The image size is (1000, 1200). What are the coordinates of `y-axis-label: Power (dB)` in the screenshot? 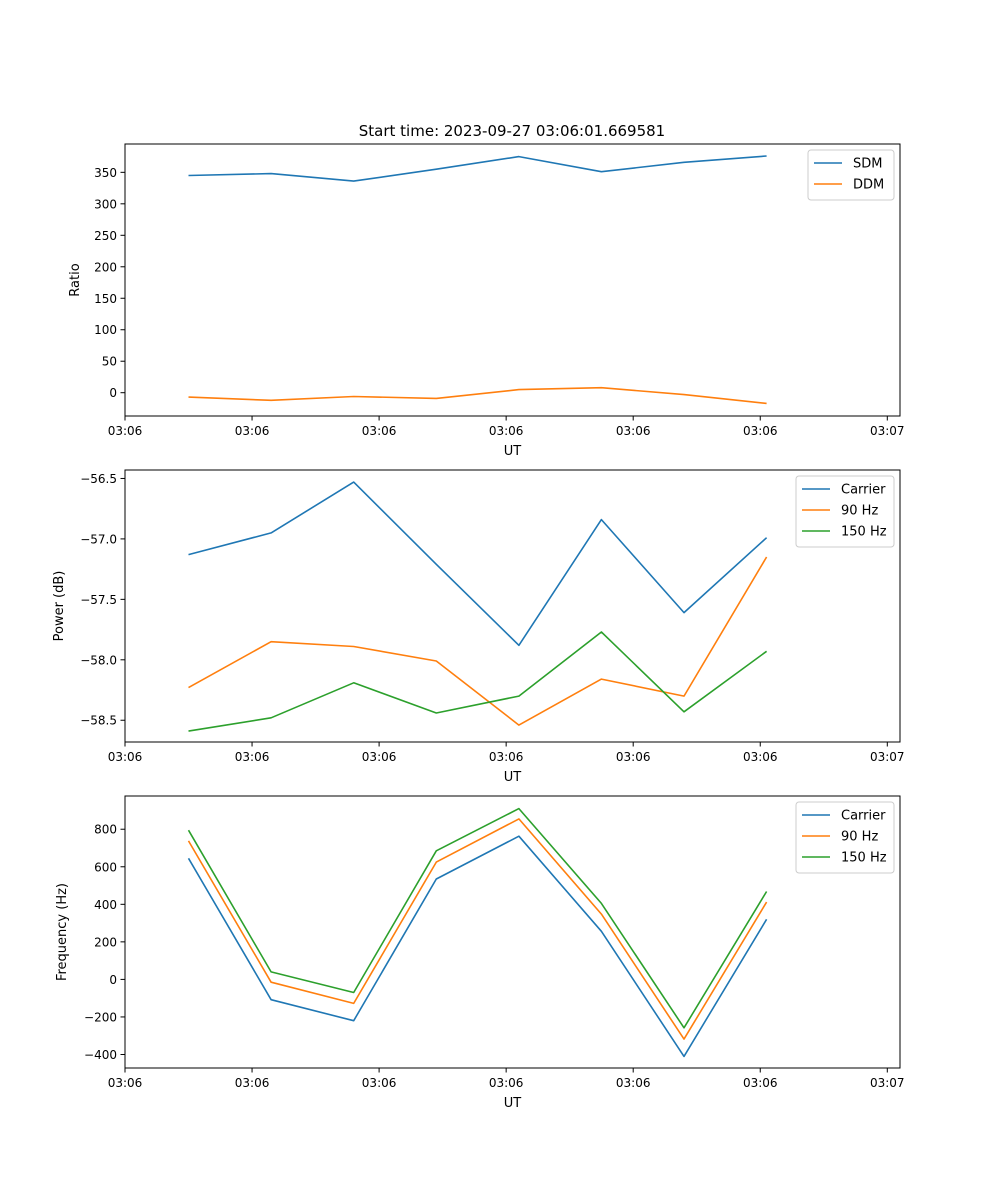 It's located at (59, 606).